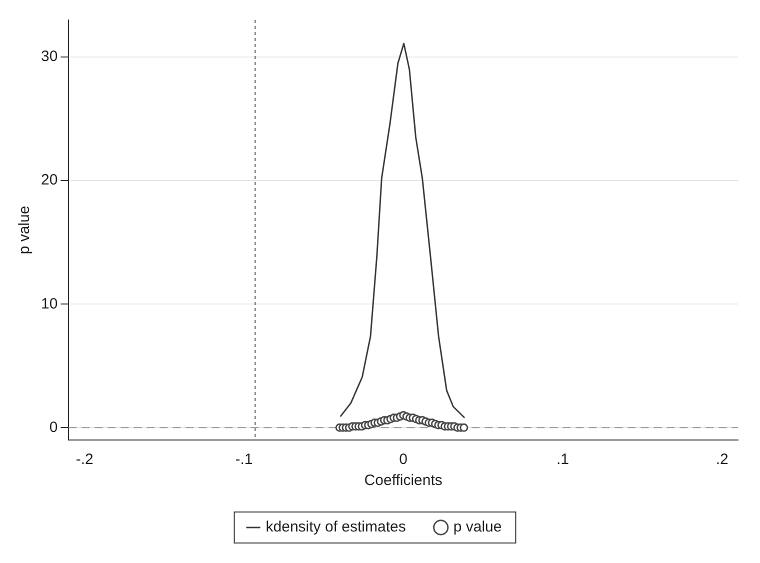 The image size is (760, 563). I want to click on legend-label: p value, so click(477, 527).